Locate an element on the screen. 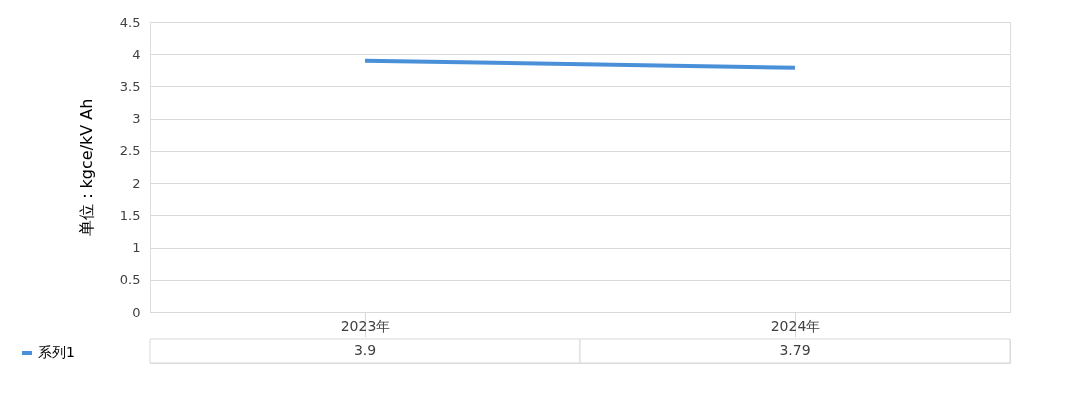 The image size is (1071, 408). y-tick-label: 3.5 is located at coordinates (130, 86).